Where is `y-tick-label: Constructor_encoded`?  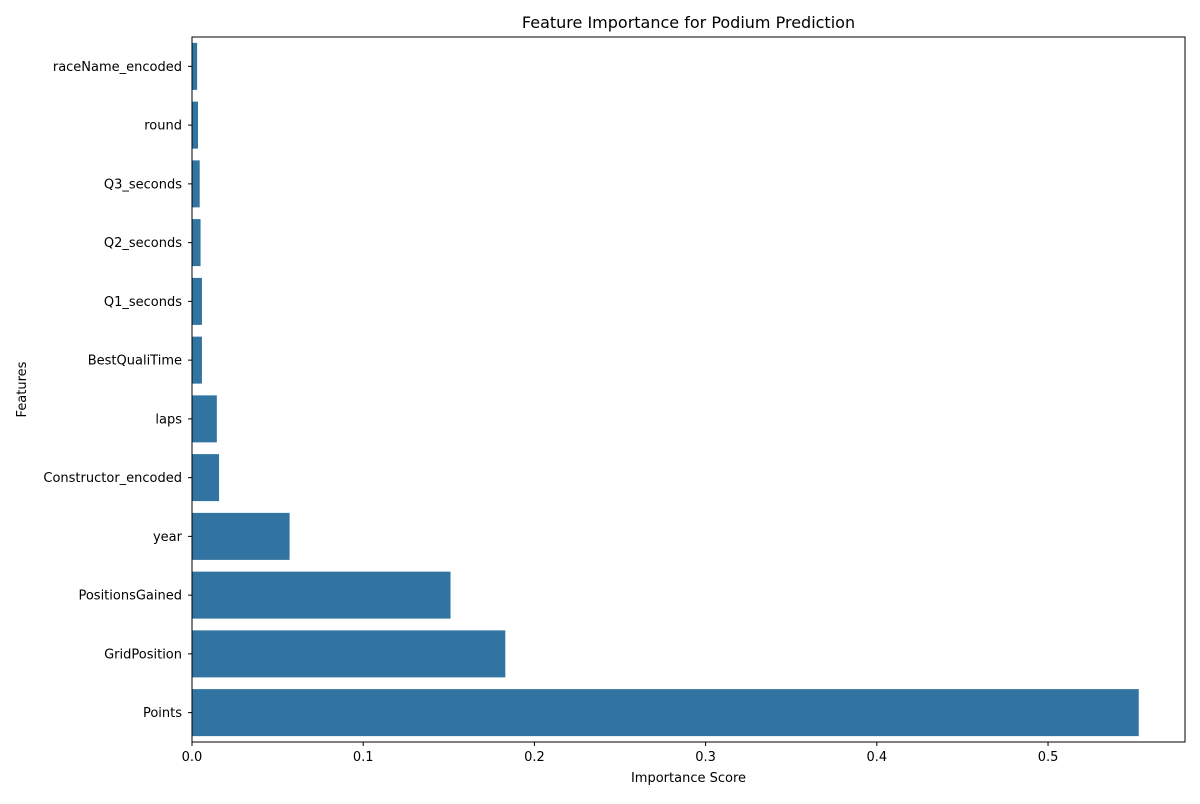 y-tick-label: Constructor_encoded is located at coordinates (112, 478).